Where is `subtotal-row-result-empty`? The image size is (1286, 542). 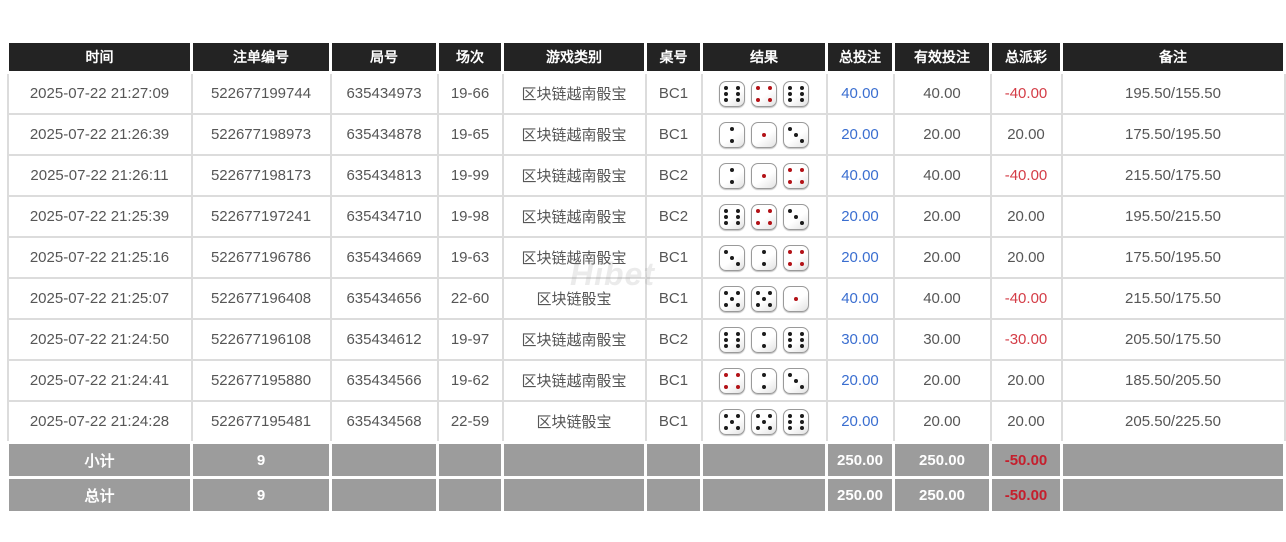
subtotal-row-result-empty is located at coordinates (764, 460).